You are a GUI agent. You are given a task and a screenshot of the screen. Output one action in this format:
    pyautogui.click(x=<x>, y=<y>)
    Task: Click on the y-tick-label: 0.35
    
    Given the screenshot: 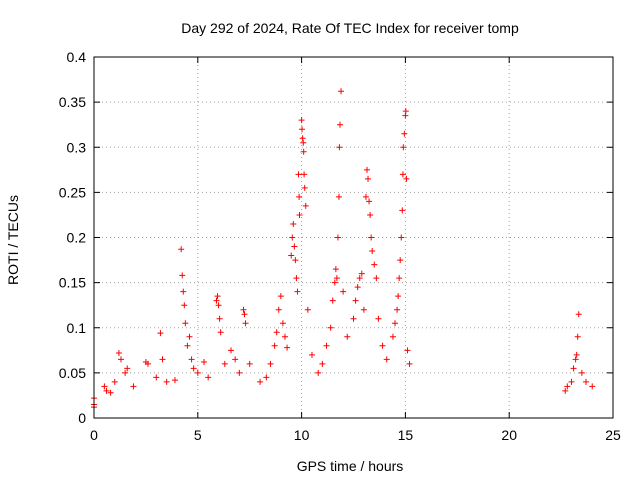 What is the action you would take?
    pyautogui.click(x=72, y=102)
    